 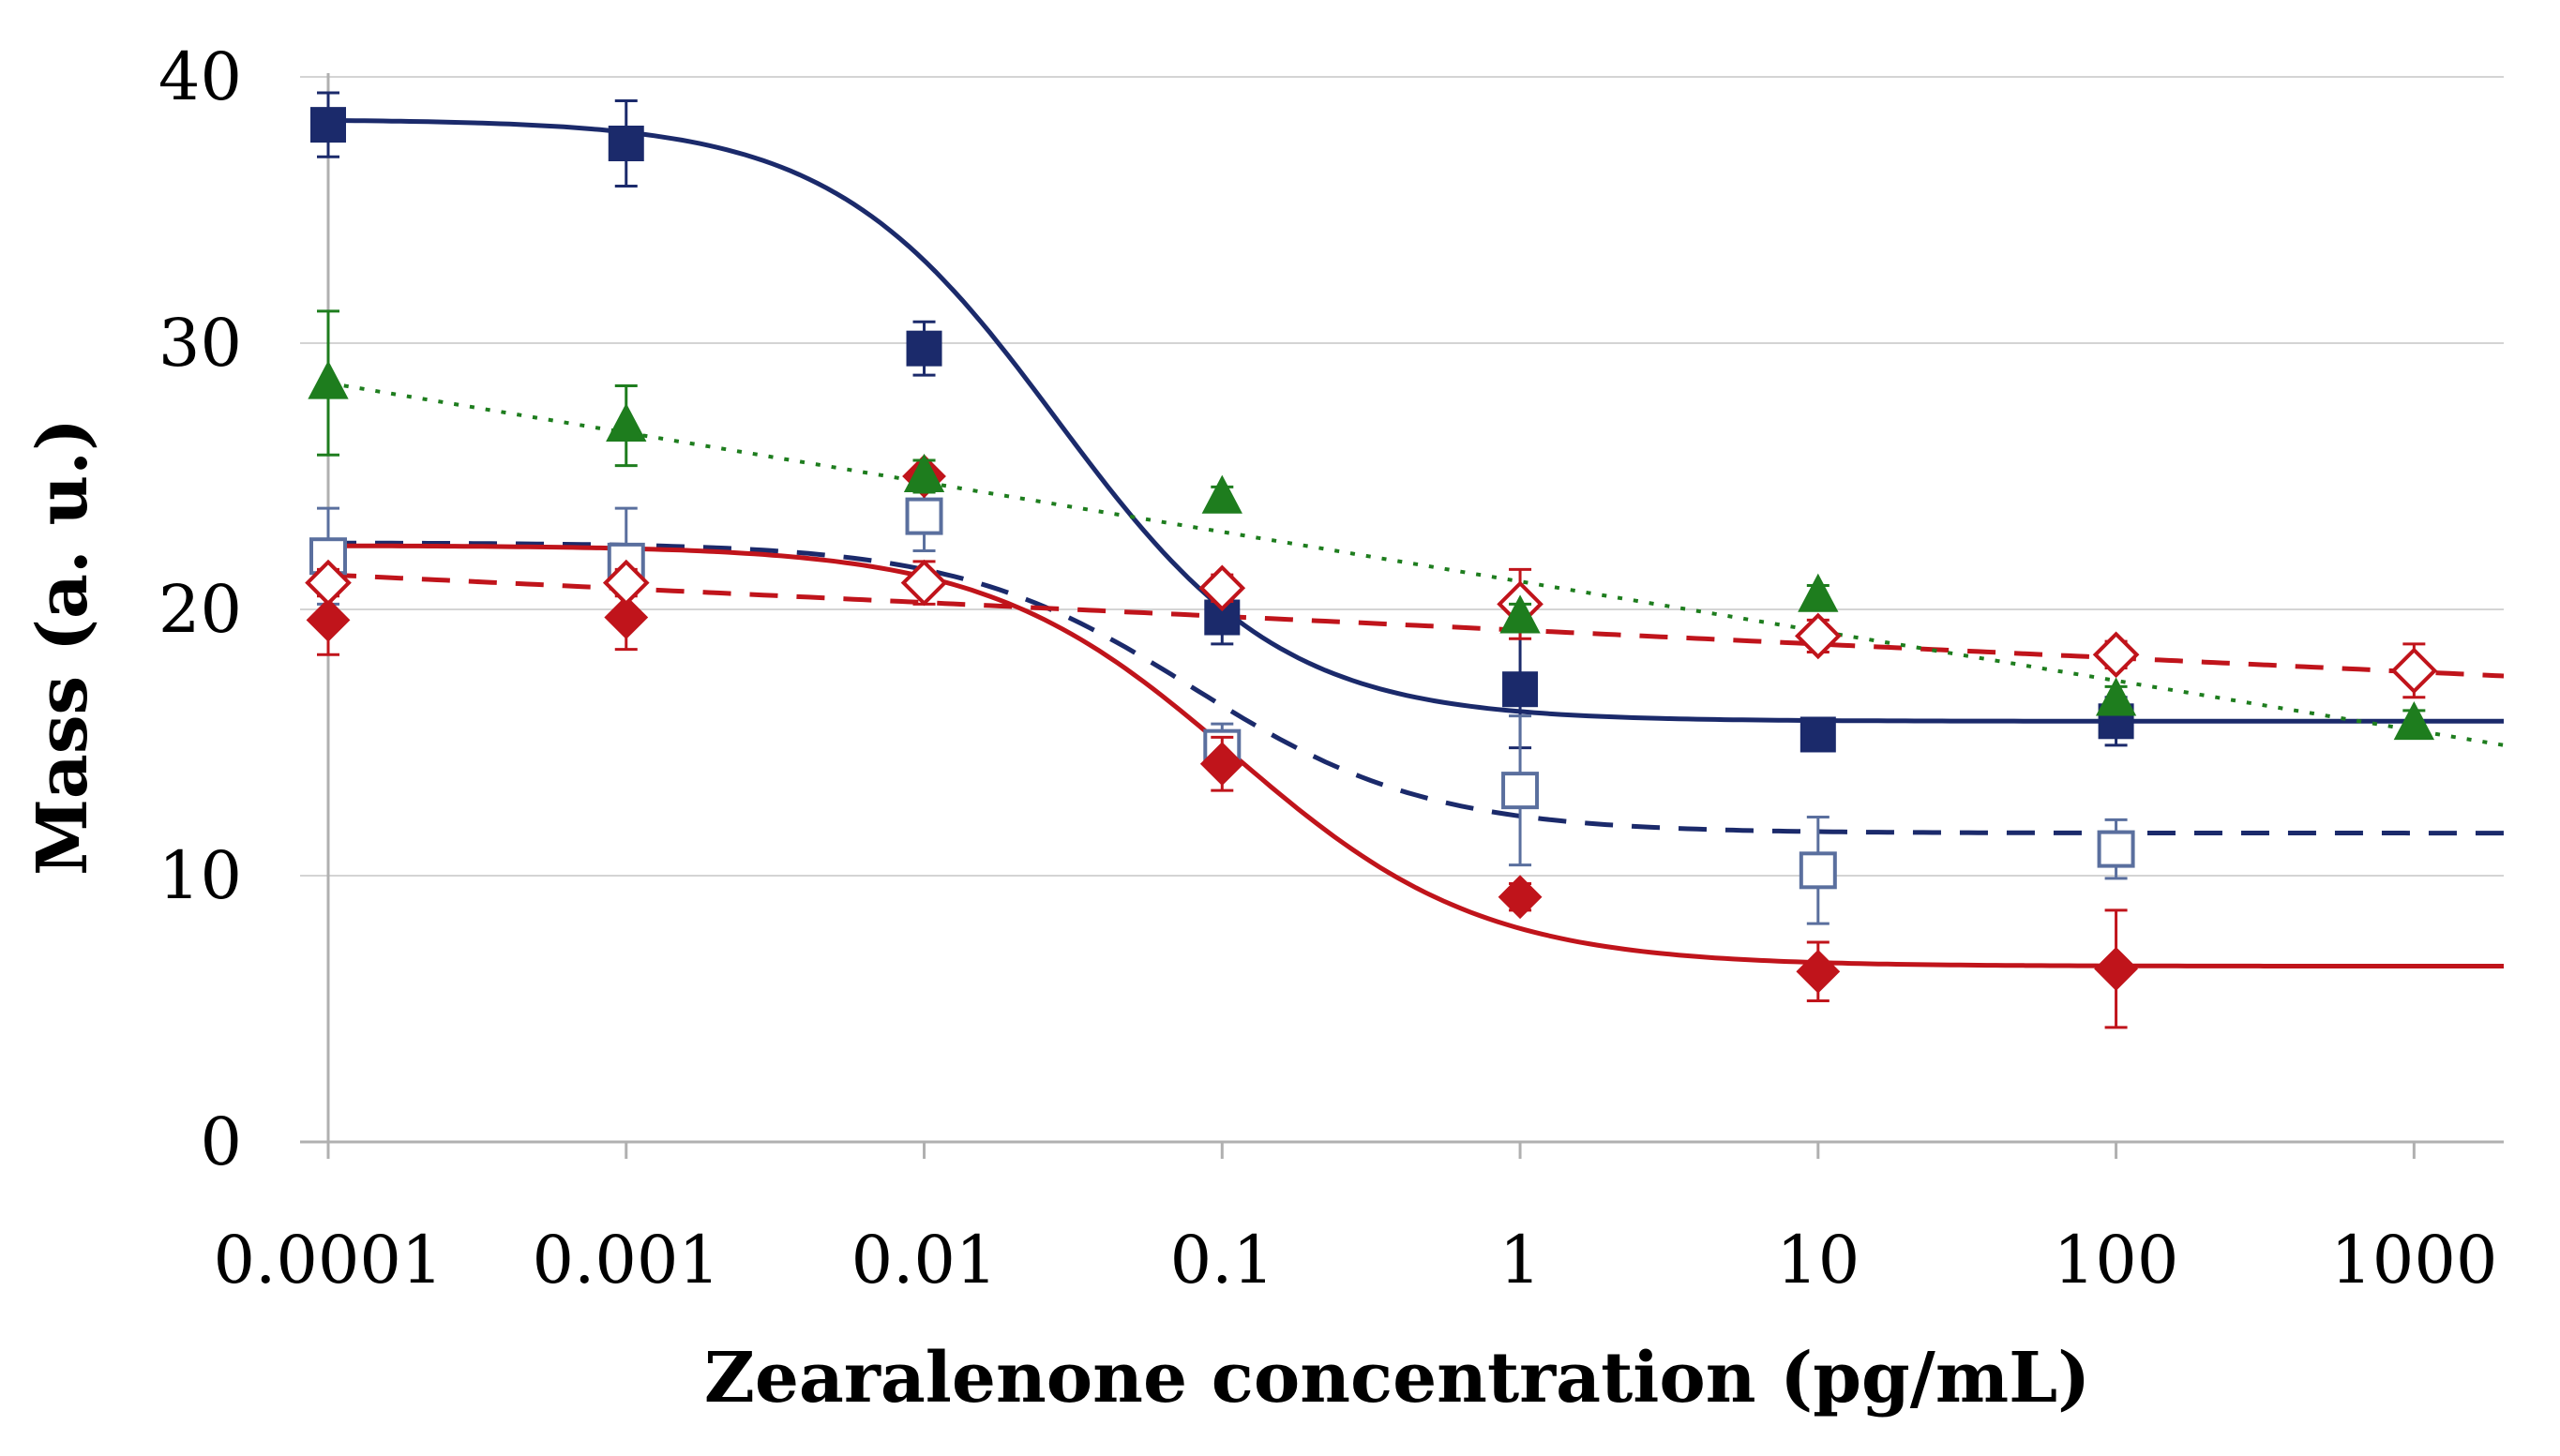 I want to click on y-tick-label: 10, so click(x=200, y=875).